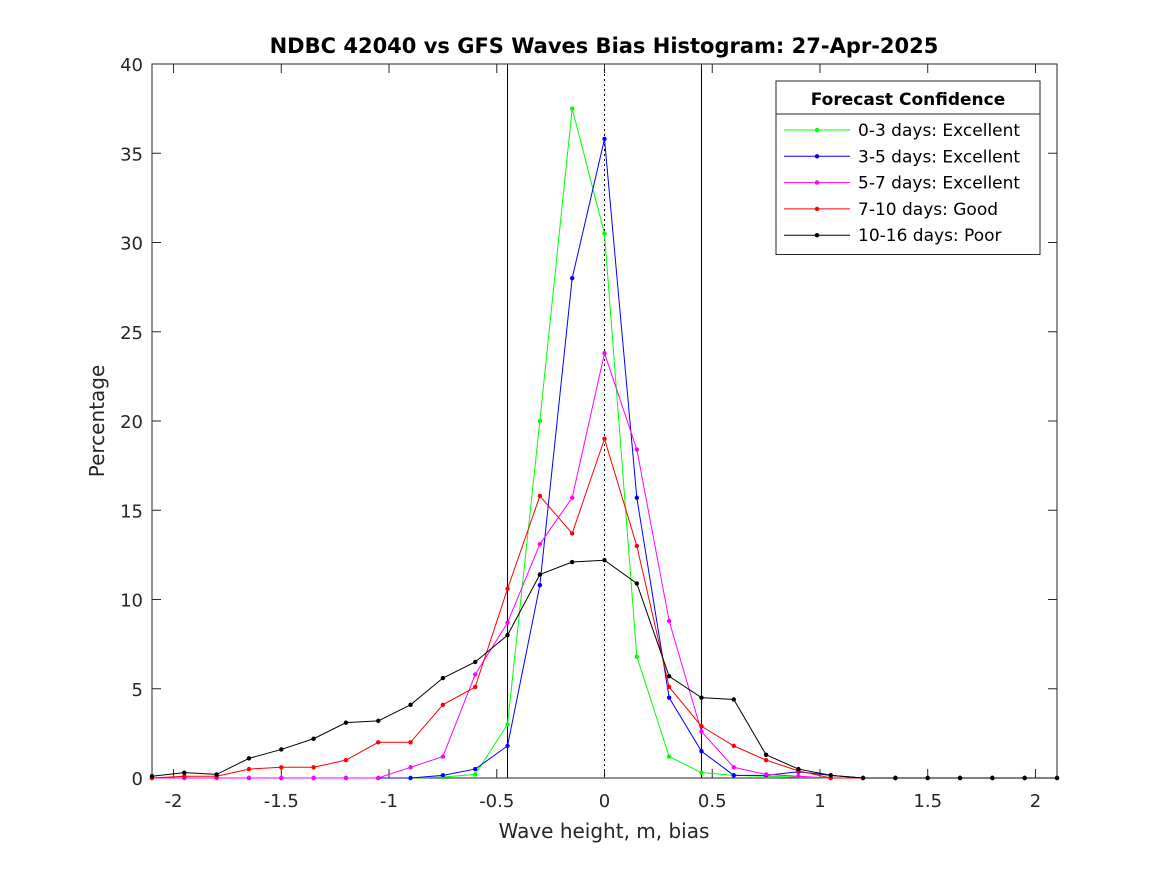 The width and height of the screenshot is (1167, 875). What do you see at coordinates (928, 210) in the screenshot?
I see `legend-label: 7-10 days: Good` at bounding box center [928, 210].